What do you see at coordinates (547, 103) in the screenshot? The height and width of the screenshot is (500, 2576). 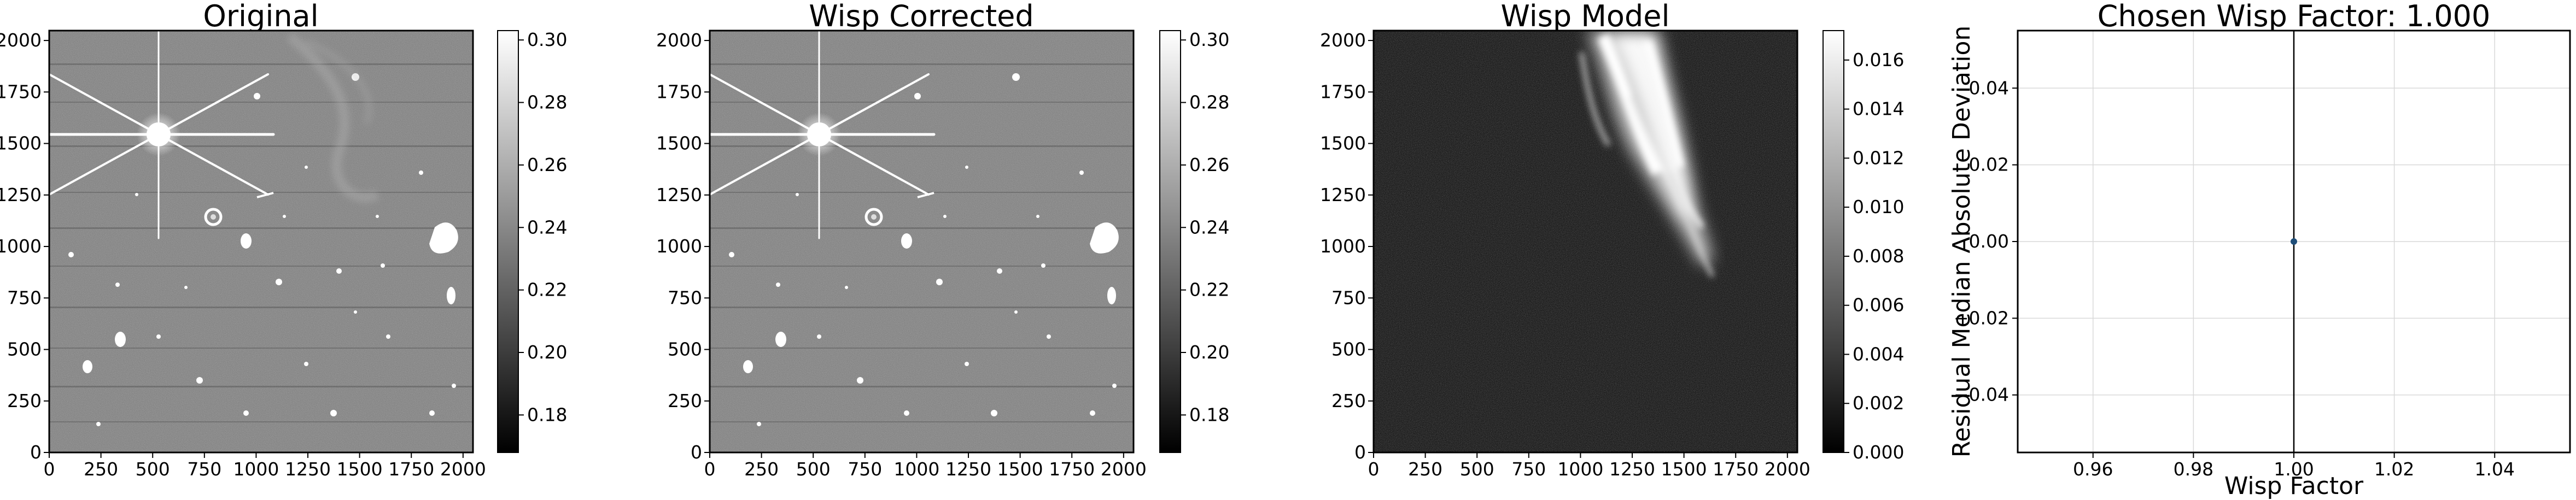 I see `colorbar-tick-label: 0.28` at bounding box center [547, 103].